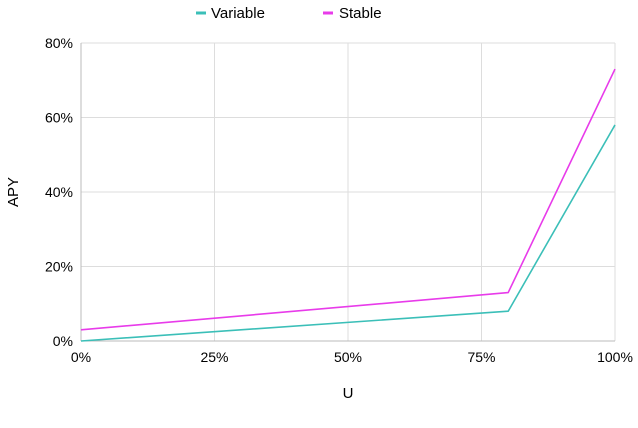  What do you see at coordinates (289, 13) in the screenshot?
I see `legend: Variable Stable` at bounding box center [289, 13].